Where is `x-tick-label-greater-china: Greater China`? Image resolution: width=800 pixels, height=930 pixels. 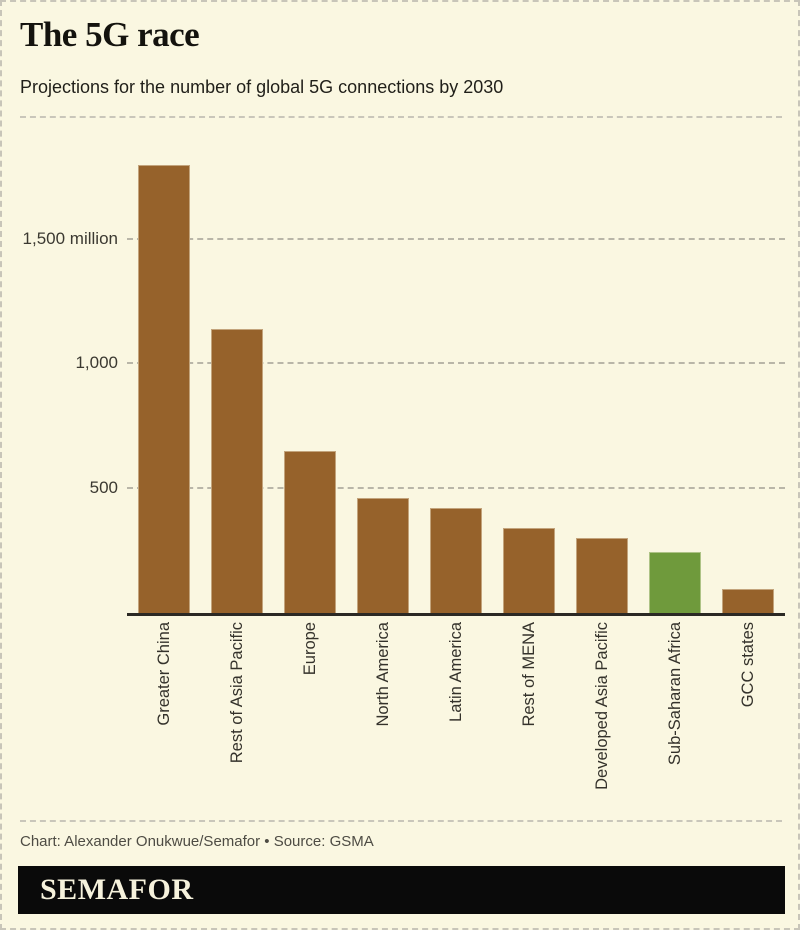 x-tick-label-greater-china: Greater China is located at coordinates (163, 674).